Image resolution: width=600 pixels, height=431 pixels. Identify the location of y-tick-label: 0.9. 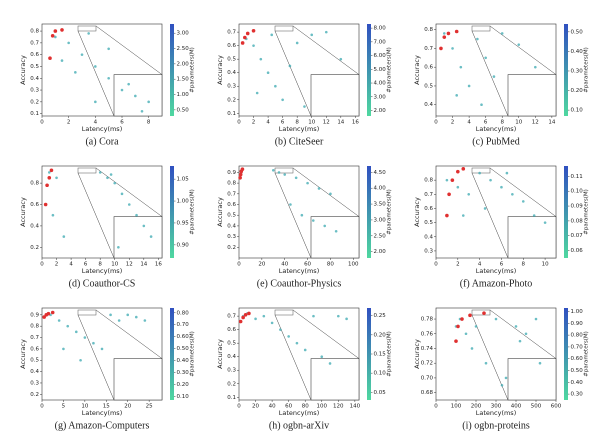
(34, 315).